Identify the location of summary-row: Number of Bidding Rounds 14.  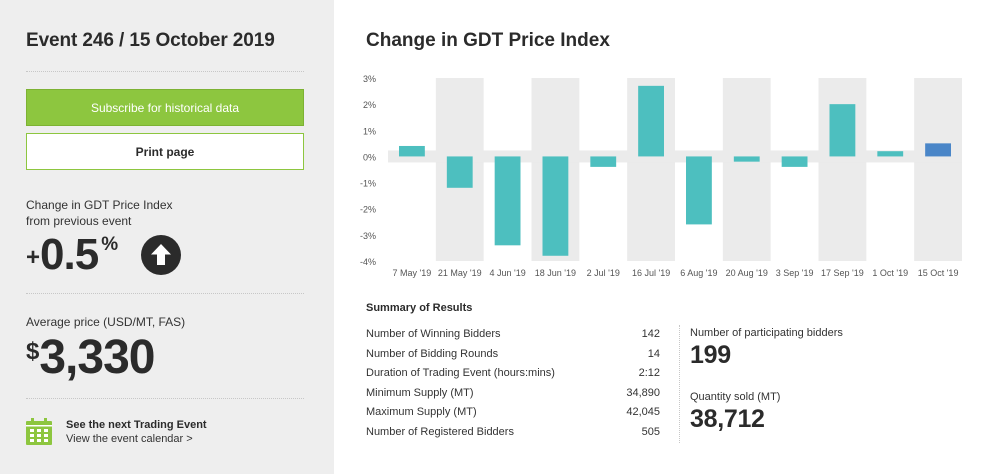
(513, 354).